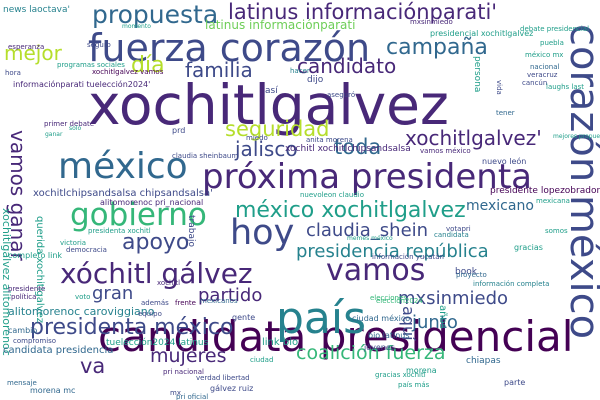 This screenshot has width=600, height=400. I want to click on word: esperanza, so click(26, 47).